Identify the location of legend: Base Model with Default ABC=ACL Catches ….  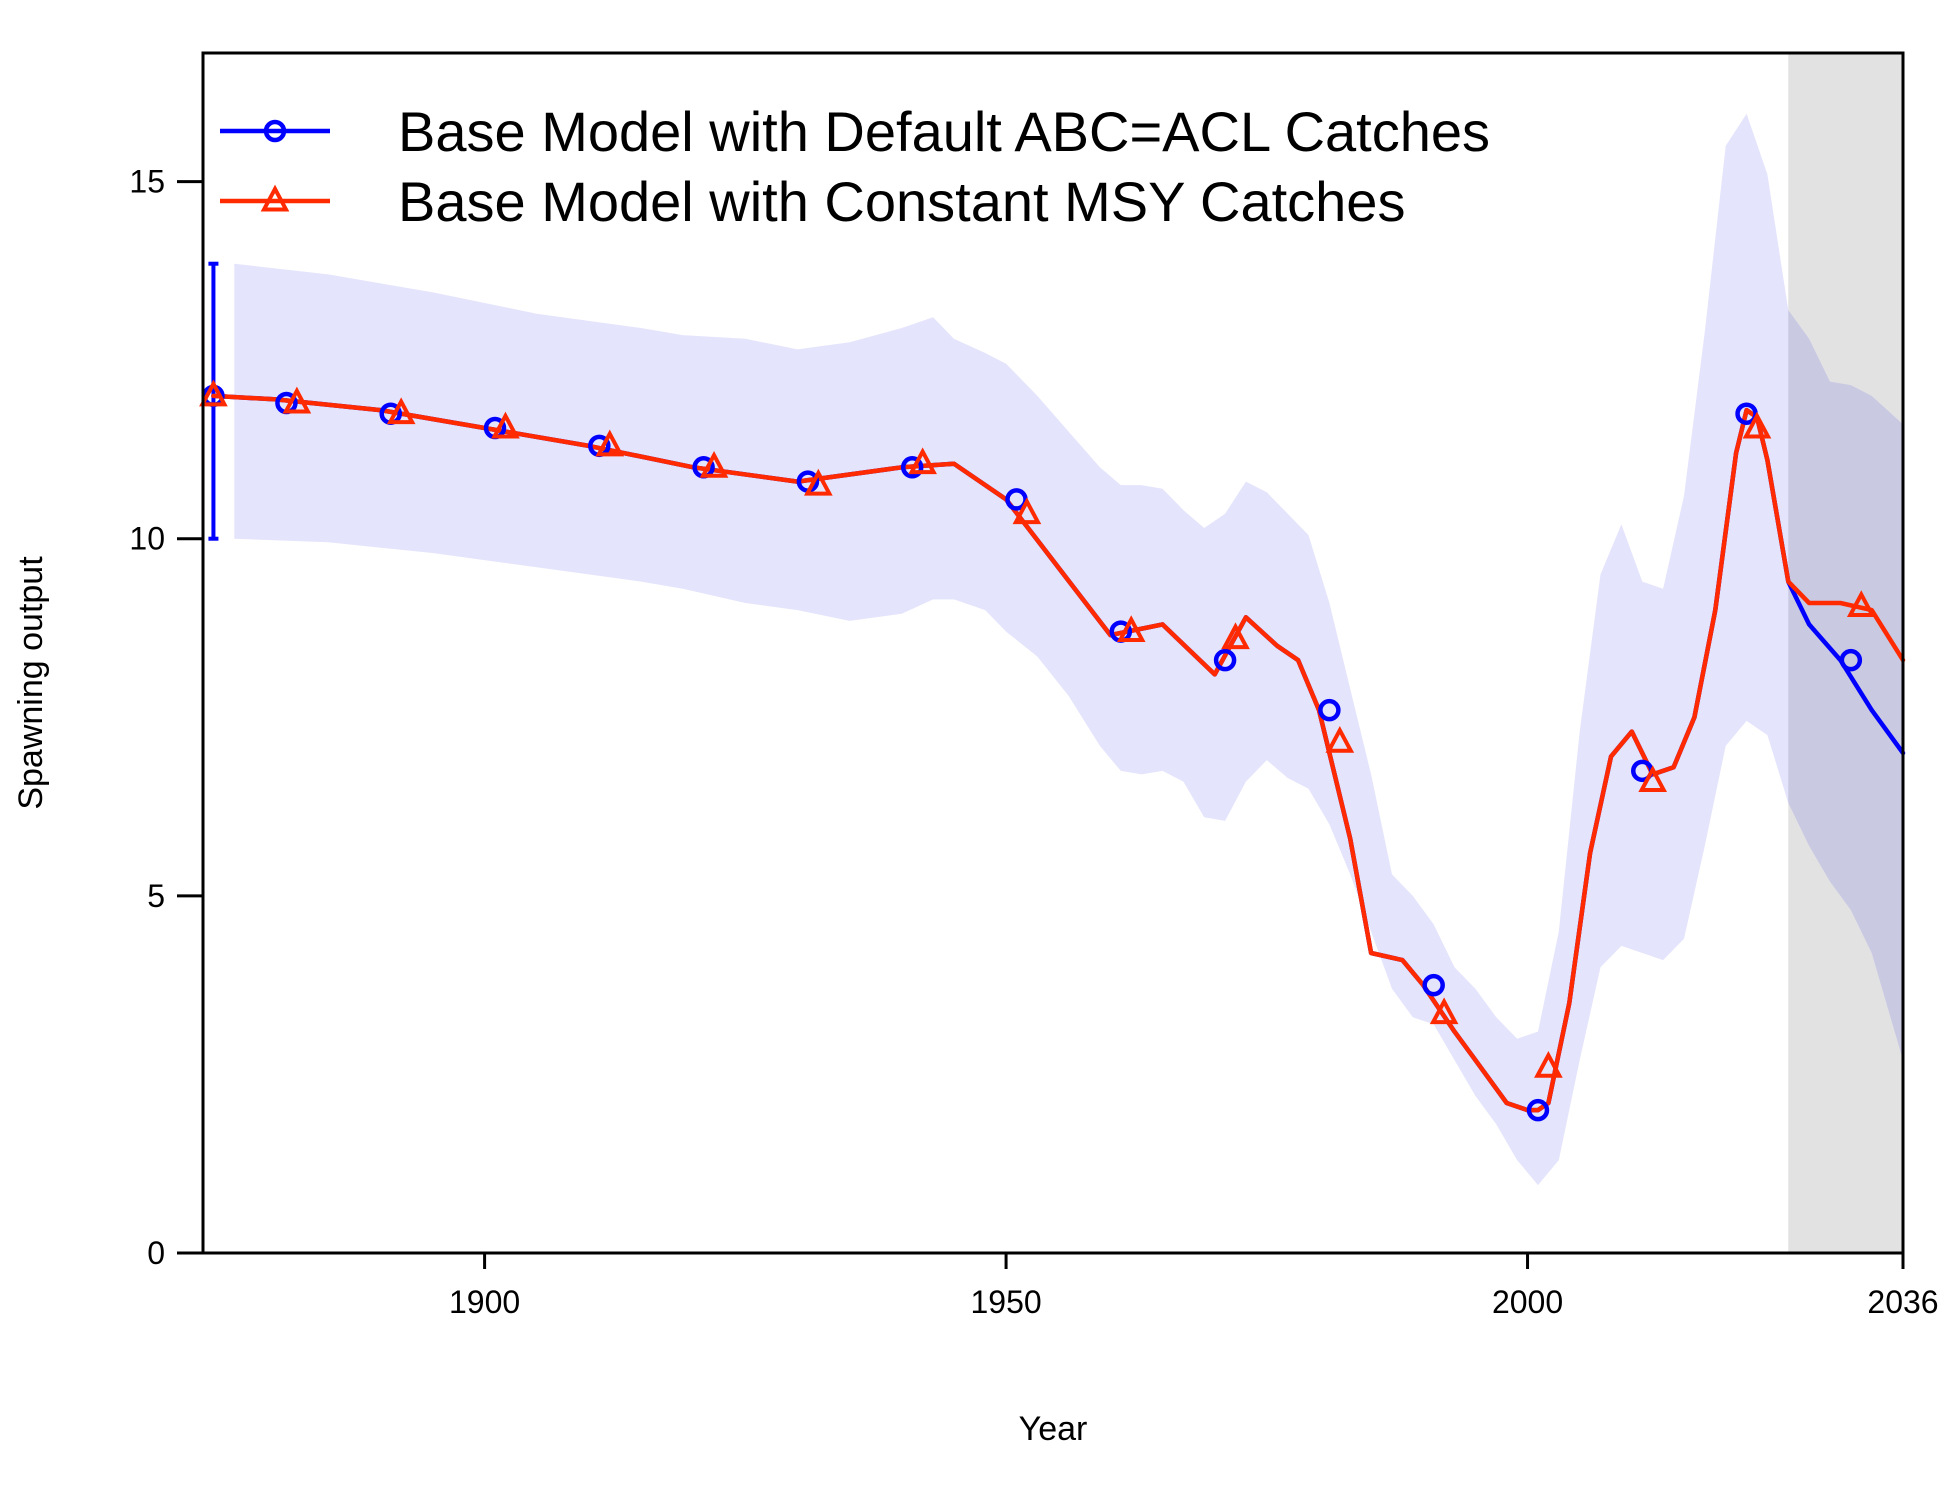
(855, 166).